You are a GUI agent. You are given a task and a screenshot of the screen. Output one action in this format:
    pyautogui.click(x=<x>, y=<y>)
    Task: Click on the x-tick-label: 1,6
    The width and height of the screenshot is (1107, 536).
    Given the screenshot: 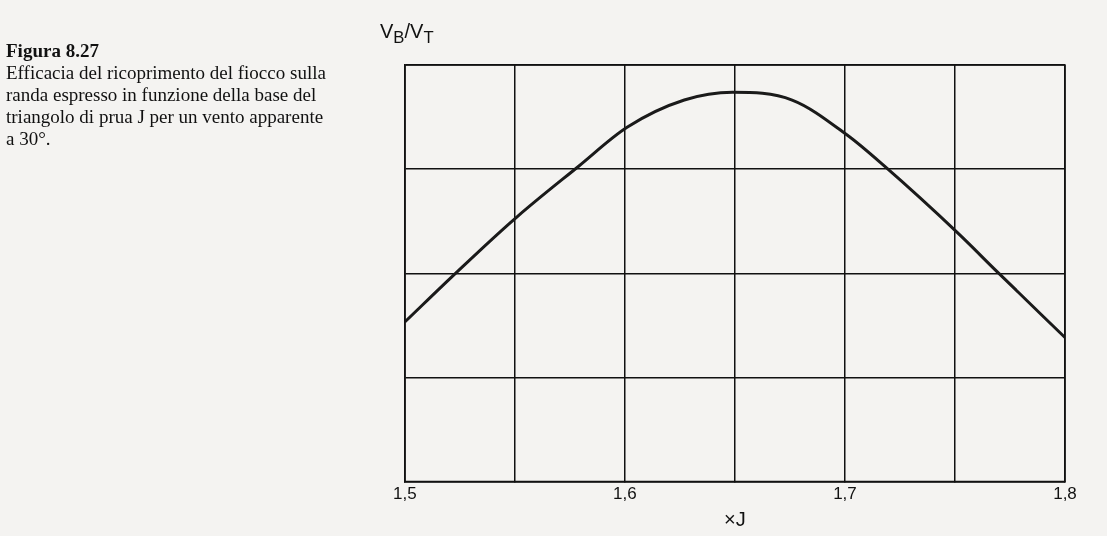 What is the action you would take?
    pyautogui.click(x=625, y=494)
    